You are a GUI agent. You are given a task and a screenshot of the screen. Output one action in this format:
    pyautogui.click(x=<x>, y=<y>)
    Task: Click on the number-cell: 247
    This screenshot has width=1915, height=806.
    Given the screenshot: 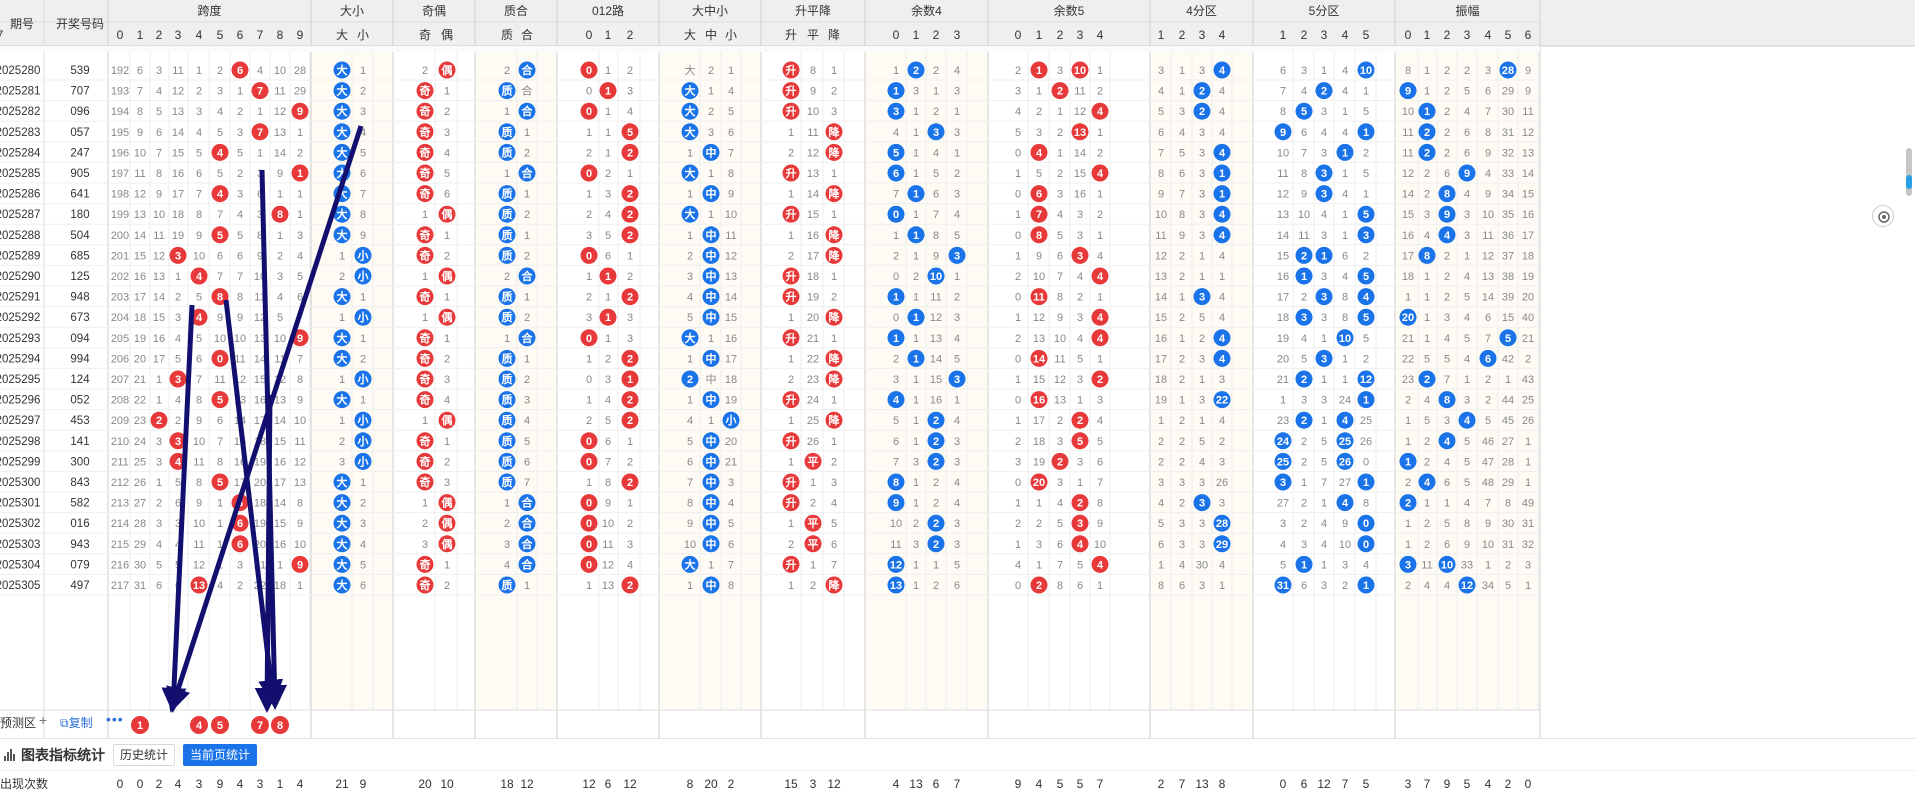 What is the action you would take?
    pyautogui.click(x=79, y=153)
    